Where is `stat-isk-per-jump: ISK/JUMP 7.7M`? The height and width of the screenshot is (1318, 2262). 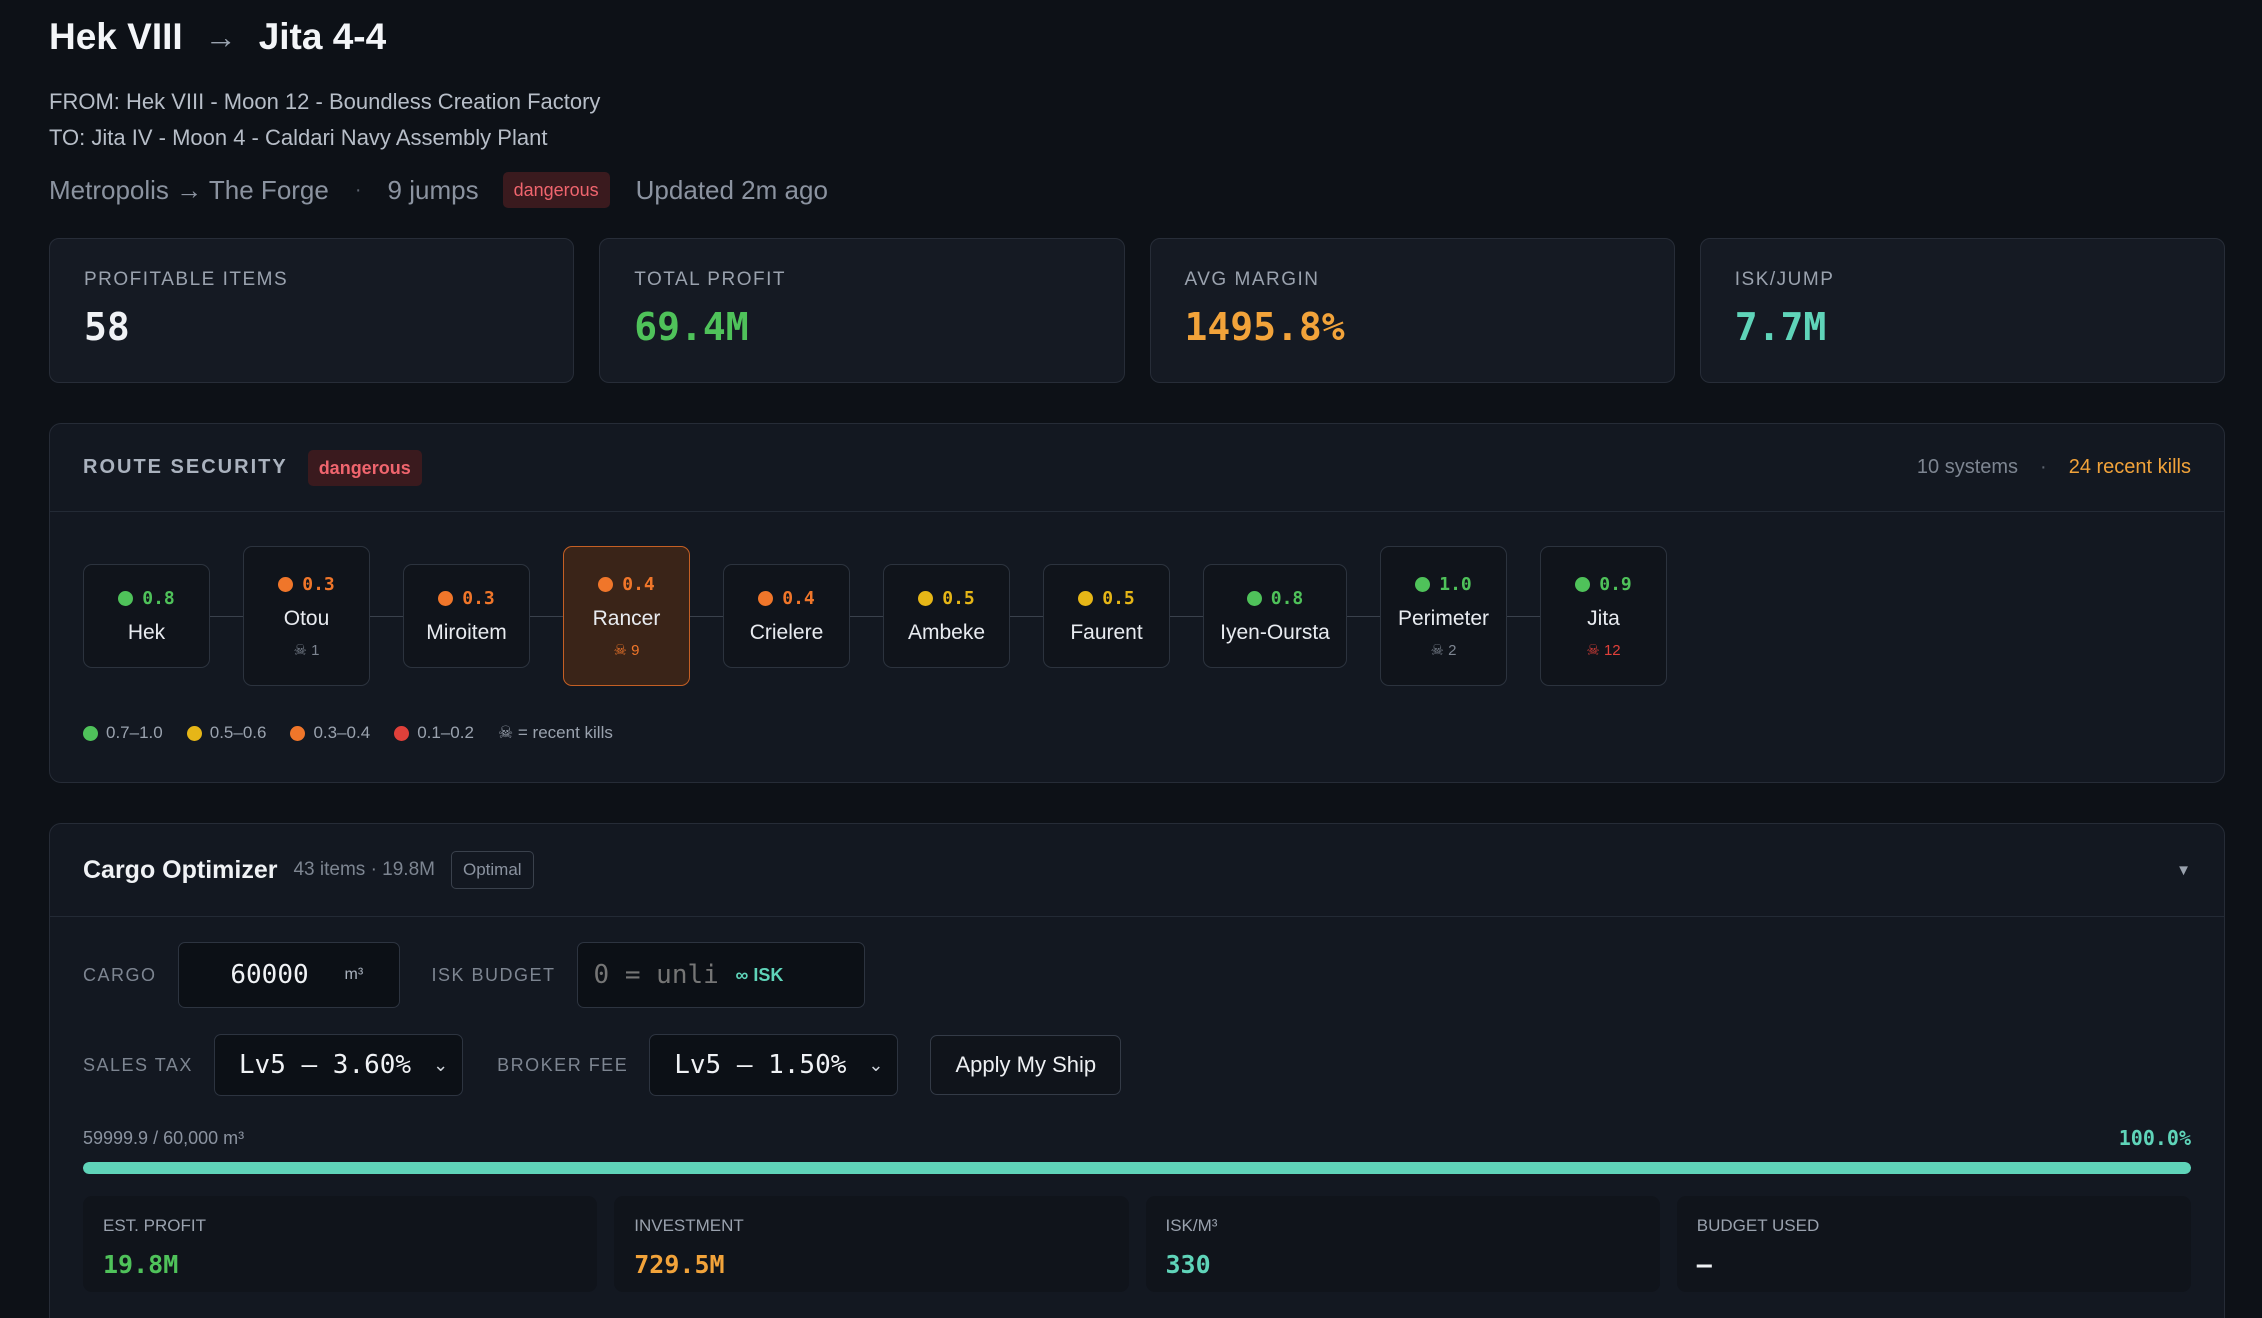
stat-isk-per-jump: ISK/JUMP 7.7M is located at coordinates (1962, 310).